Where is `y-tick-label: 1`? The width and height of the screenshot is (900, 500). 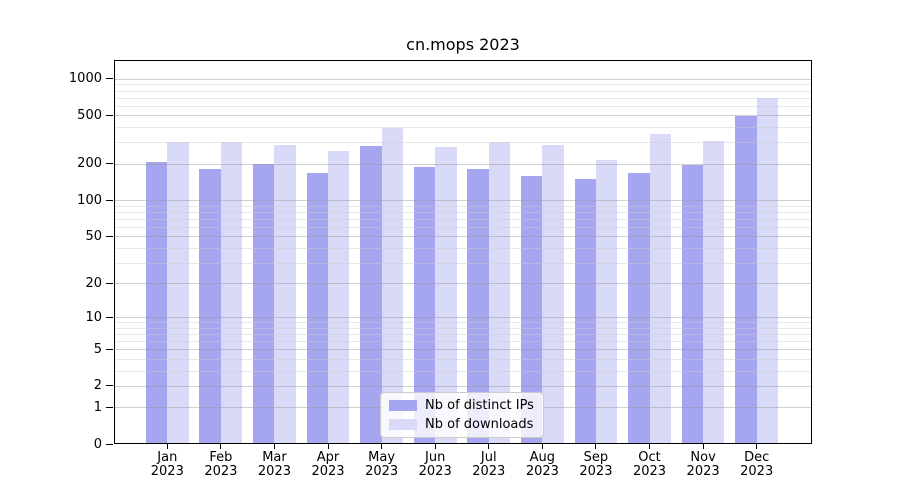 y-tick-label: 1 is located at coordinates (97, 407).